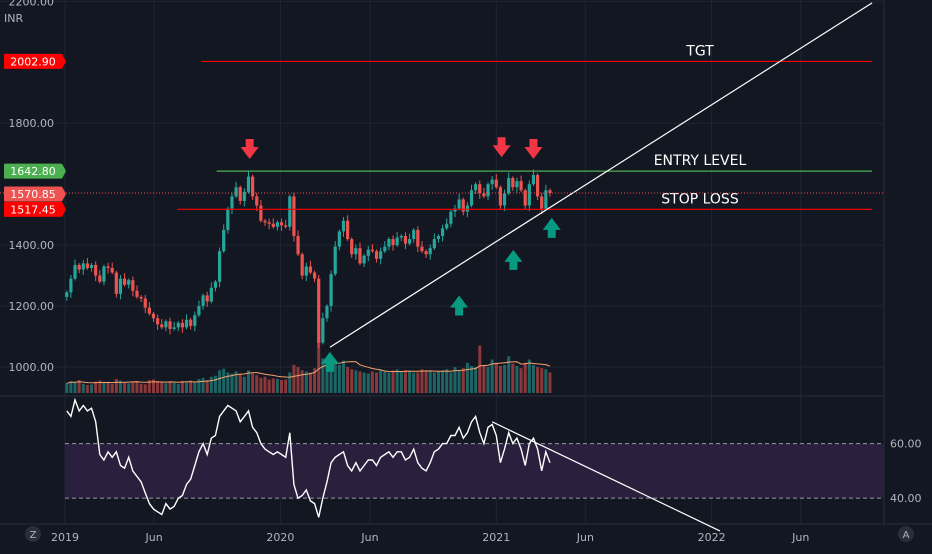  Describe the element at coordinates (32, 187) in the screenshot. I see `price-axis: 1000.00 1200.00 1400.00 1800.00 2200.00` at that location.